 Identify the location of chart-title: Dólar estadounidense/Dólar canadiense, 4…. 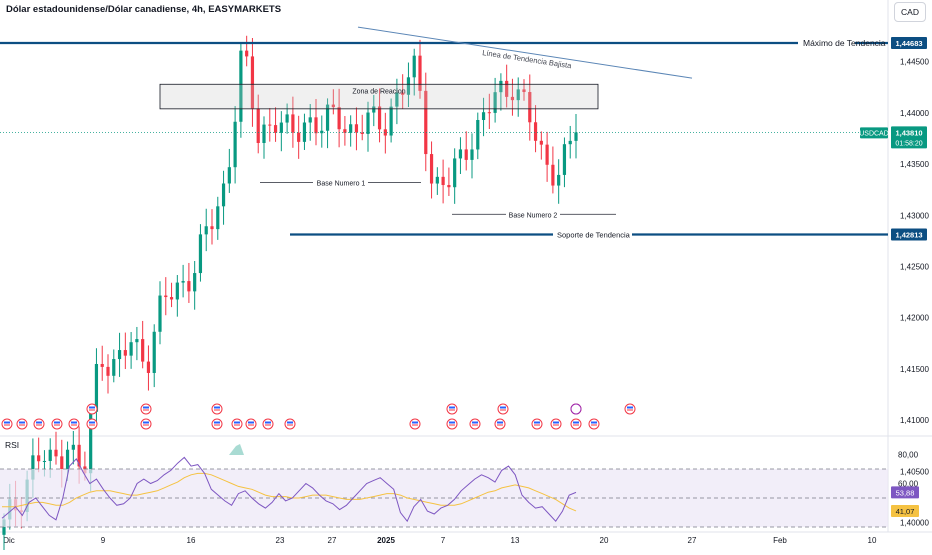
(144, 9).